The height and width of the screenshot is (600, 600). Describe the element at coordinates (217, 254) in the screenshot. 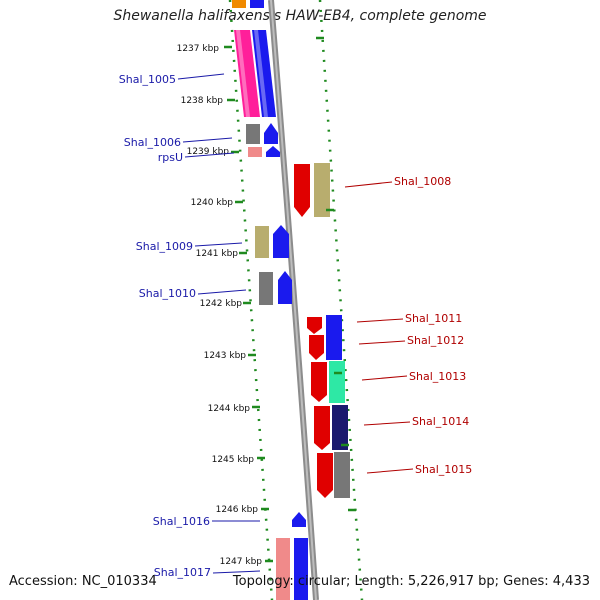

I see `tick-label: 1241 kbp` at that location.